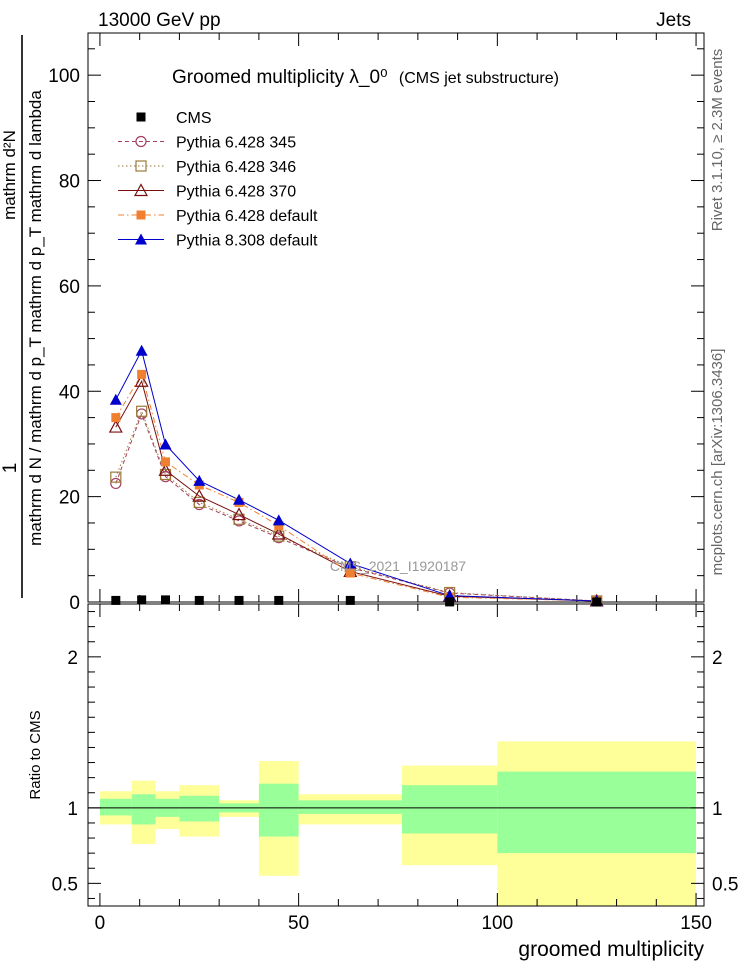 The image size is (746, 972). What do you see at coordinates (159, 20) in the screenshot?
I see `header-collision-label: 13000 GeV pp` at bounding box center [159, 20].